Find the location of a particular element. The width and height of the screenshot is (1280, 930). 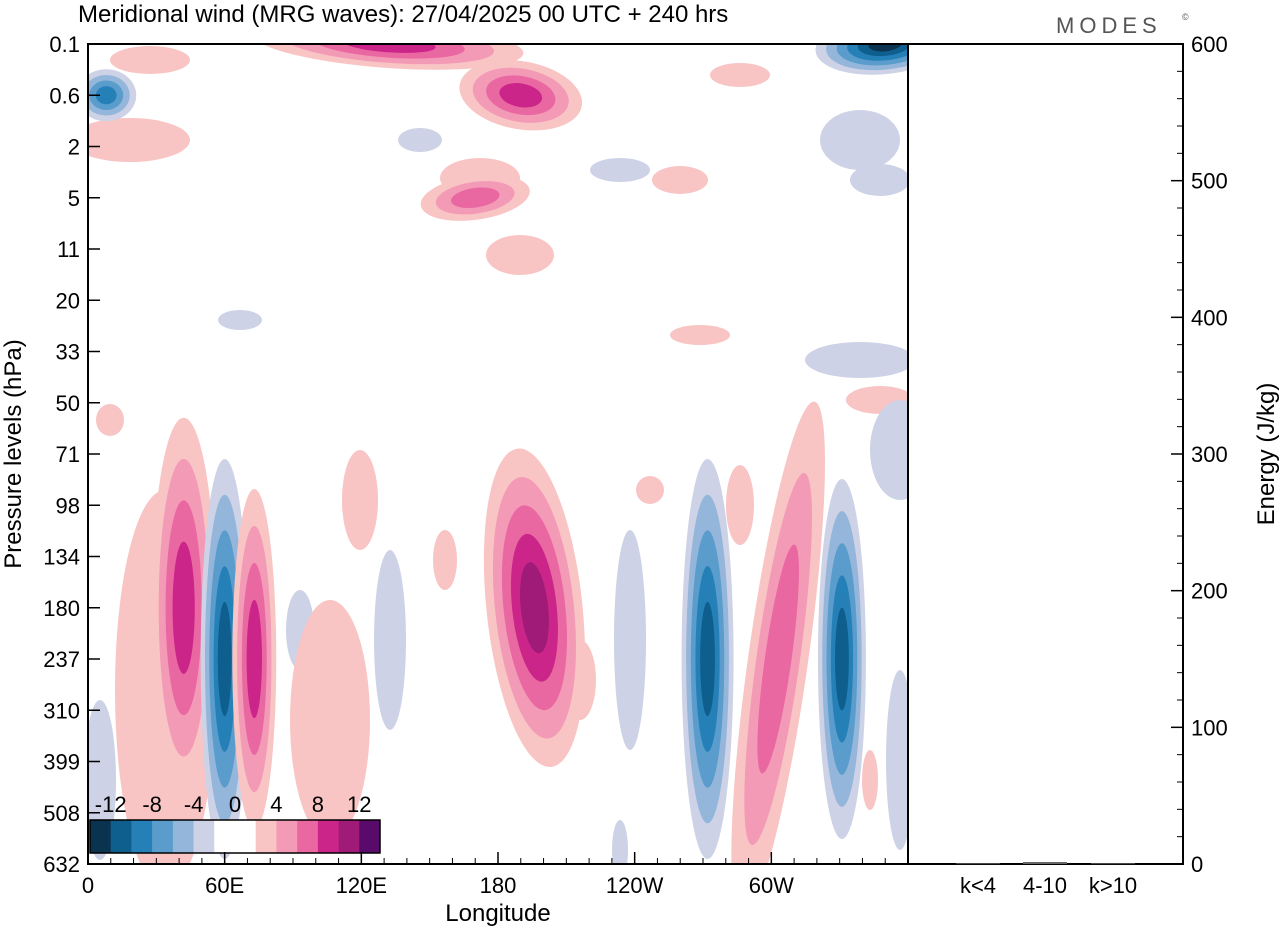

energy-bars: k<4 4-10 k>10 is located at coordinates (1046, 880).